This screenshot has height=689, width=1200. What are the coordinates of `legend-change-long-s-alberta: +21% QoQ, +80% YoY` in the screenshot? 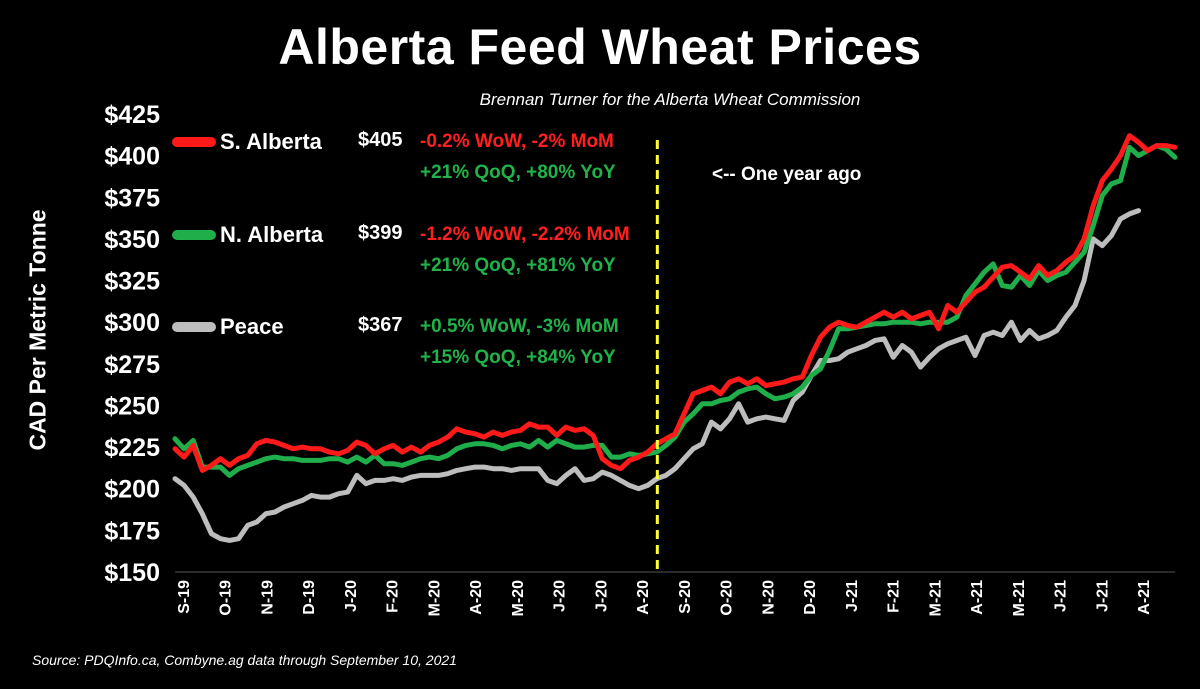 It's located at (518, 172).